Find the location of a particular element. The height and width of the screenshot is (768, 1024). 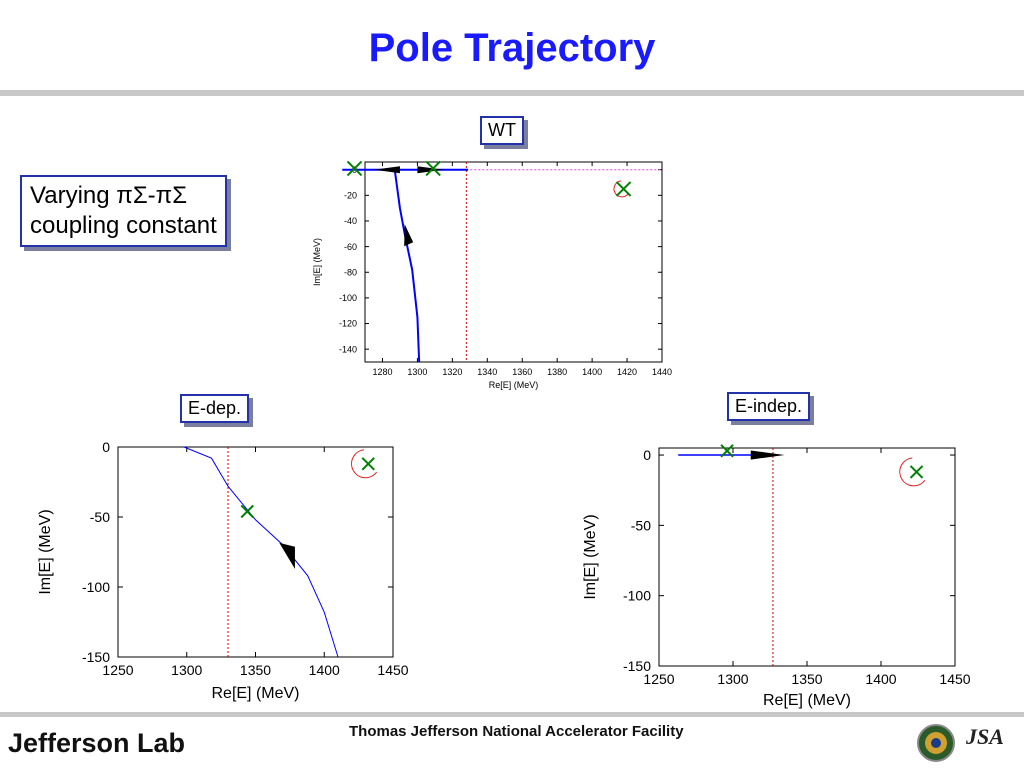

jefferson-lab-logo: Jefferson Lab is located at coordinates (97, 743).